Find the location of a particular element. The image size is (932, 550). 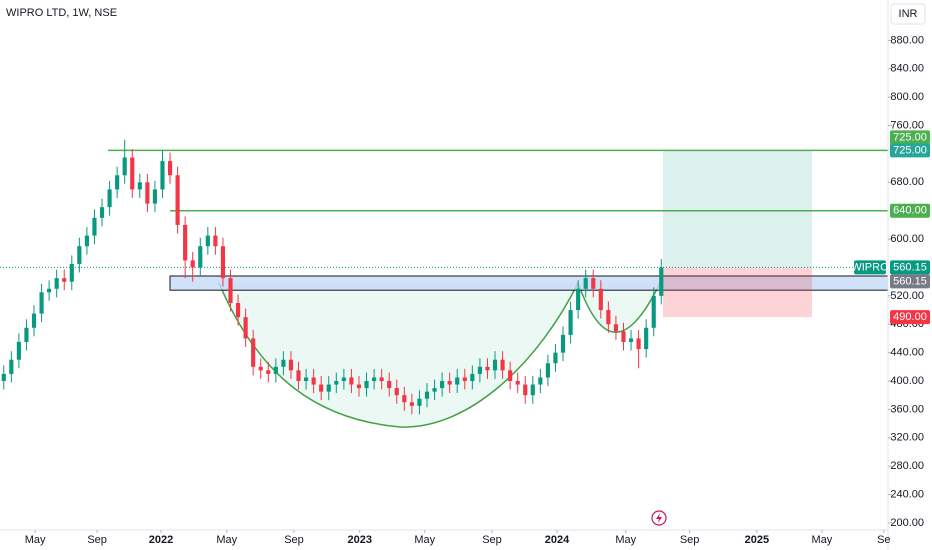

stop-price-label: 490.00 is located at coordinates (910, 317).